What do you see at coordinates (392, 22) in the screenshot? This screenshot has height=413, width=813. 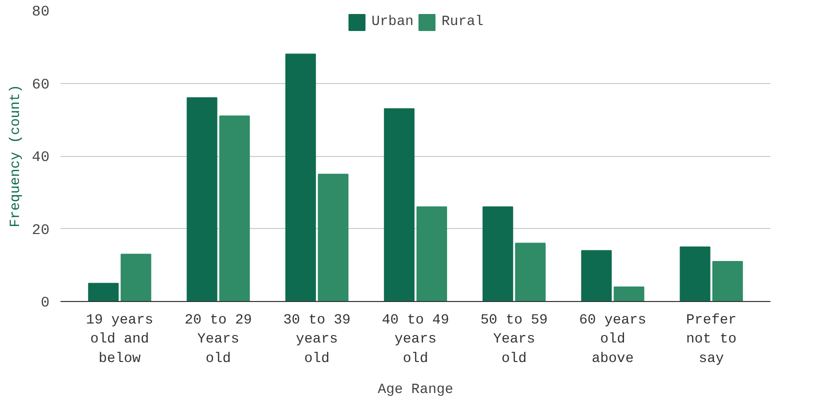 I see `legend-label: Urban` at bounding box center [392, 22].